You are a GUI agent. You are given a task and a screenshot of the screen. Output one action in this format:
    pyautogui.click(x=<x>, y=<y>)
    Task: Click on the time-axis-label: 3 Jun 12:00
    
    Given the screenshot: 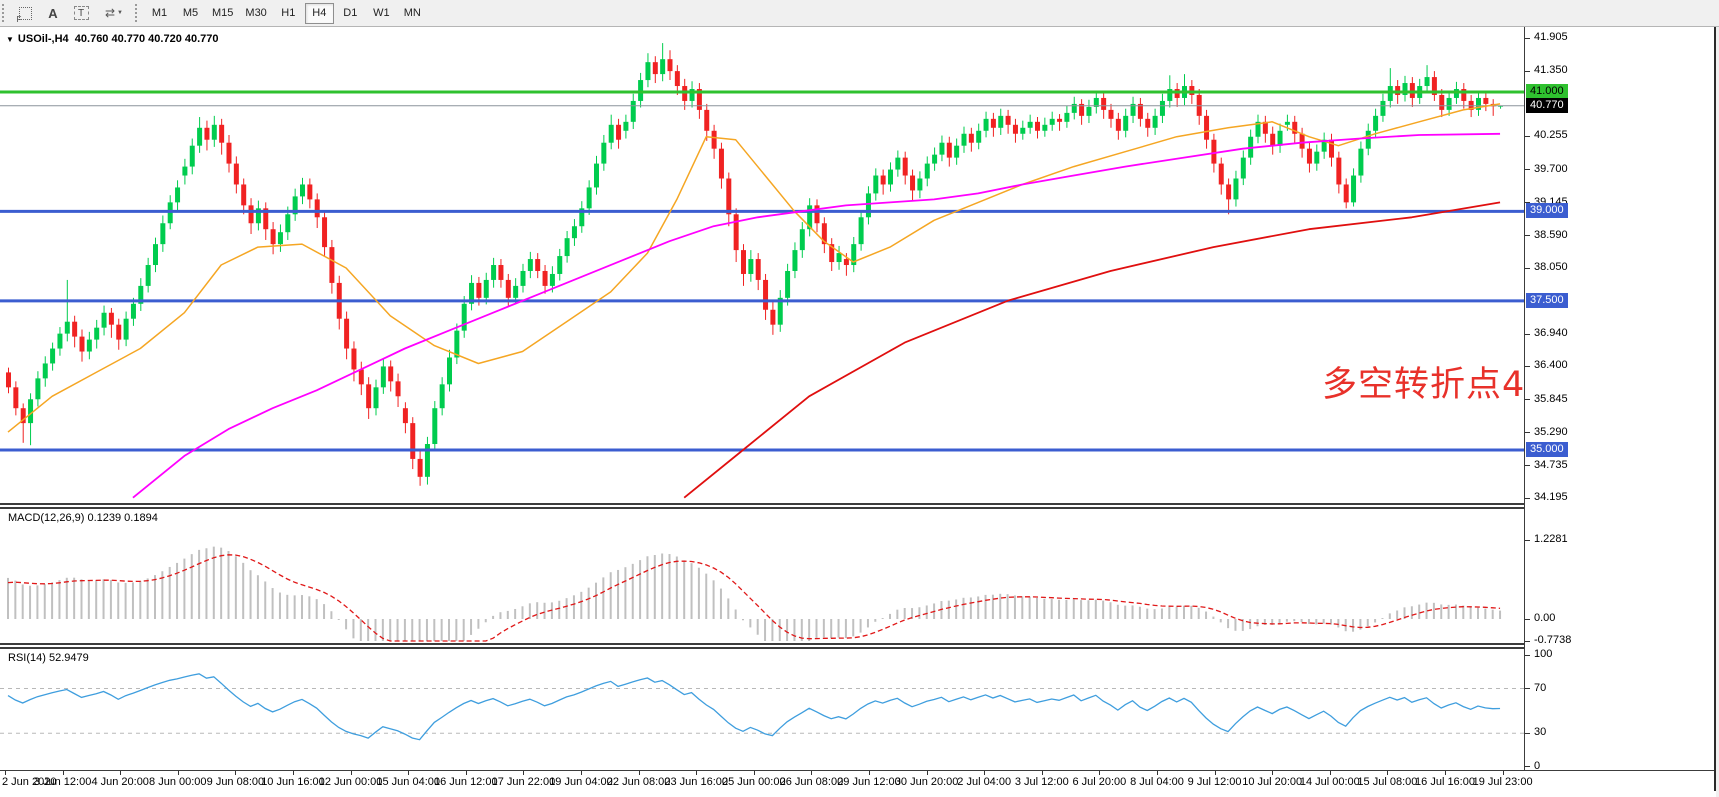 What is the action you would take?
    pyautogui.click(x=62, y=782)
    